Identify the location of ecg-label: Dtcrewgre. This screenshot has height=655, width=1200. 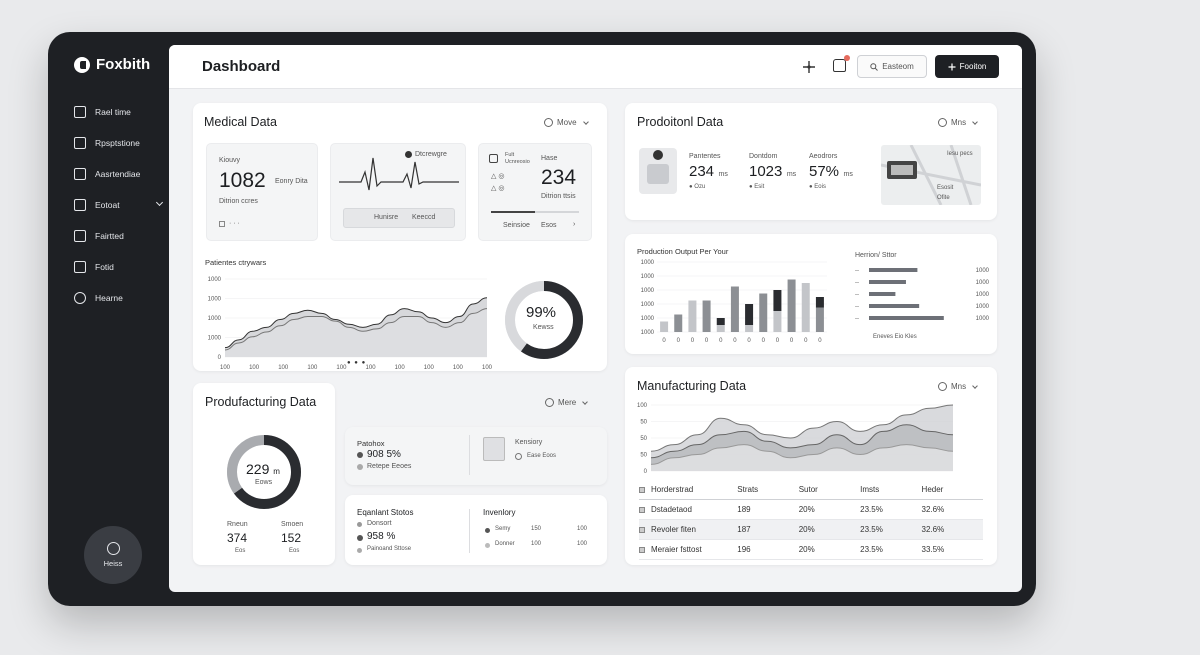
(431, 154).